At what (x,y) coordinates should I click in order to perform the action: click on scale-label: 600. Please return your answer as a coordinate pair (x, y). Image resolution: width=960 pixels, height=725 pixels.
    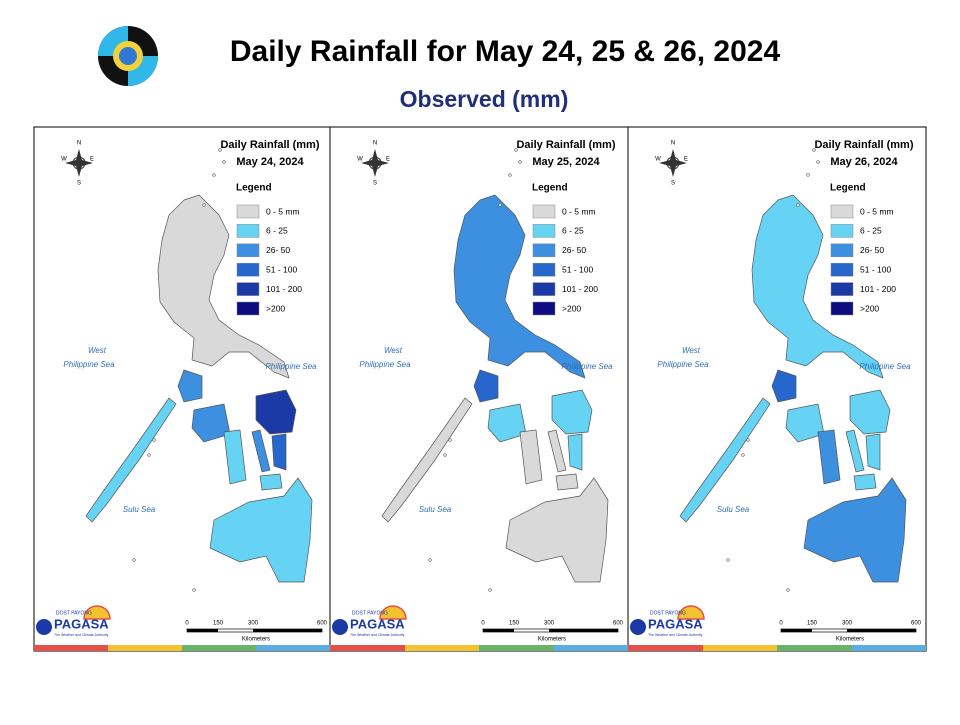
    Looking at the image, I should click on (322, 624).